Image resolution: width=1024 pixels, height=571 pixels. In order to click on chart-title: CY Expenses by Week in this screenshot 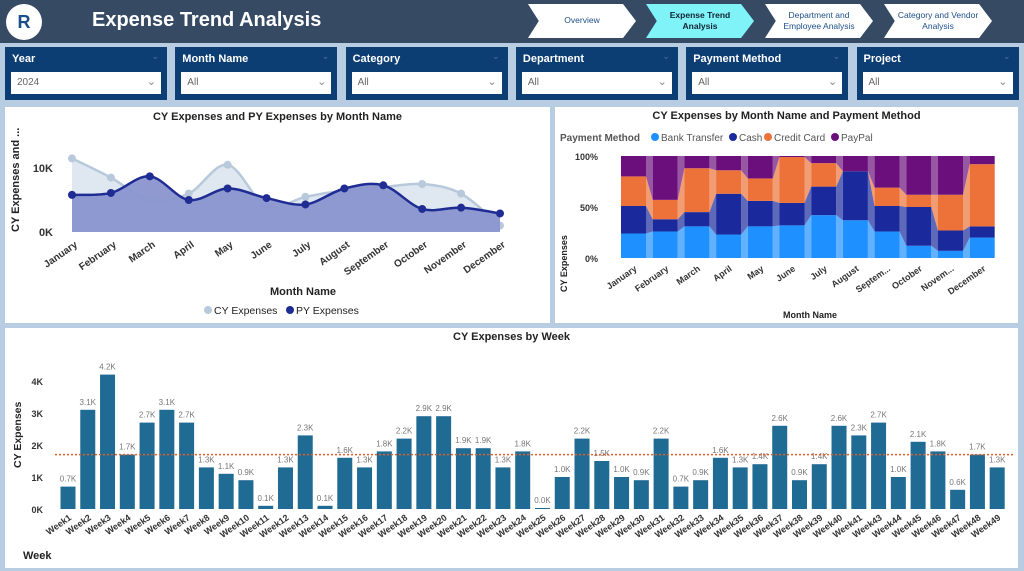, I will do `click(511, 337)`.